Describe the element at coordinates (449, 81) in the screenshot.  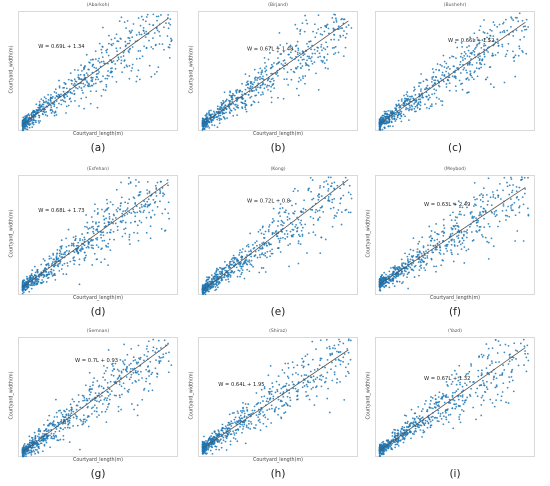
I see `chart-panel: (Bushehr) W = 0.66L + 1.52 (c)` at that location.